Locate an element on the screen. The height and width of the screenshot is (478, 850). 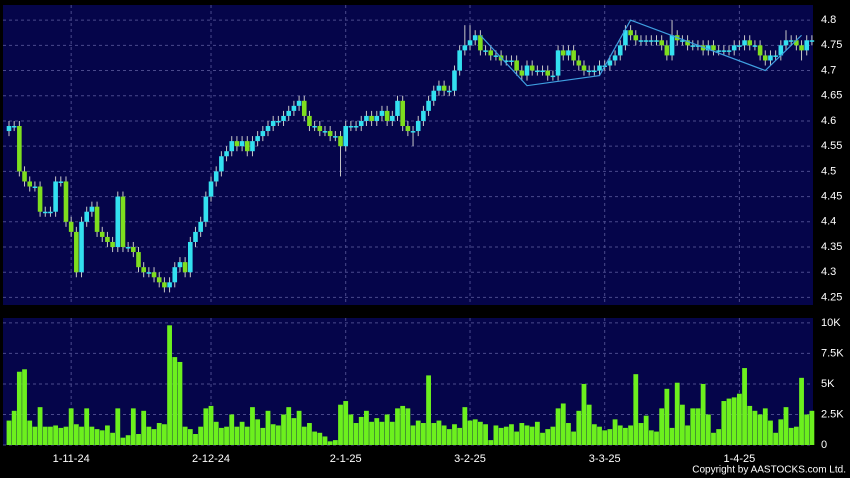
copyright: Copyright by AASTOCKS.com Ltd. is located at coordinates (769, 470).